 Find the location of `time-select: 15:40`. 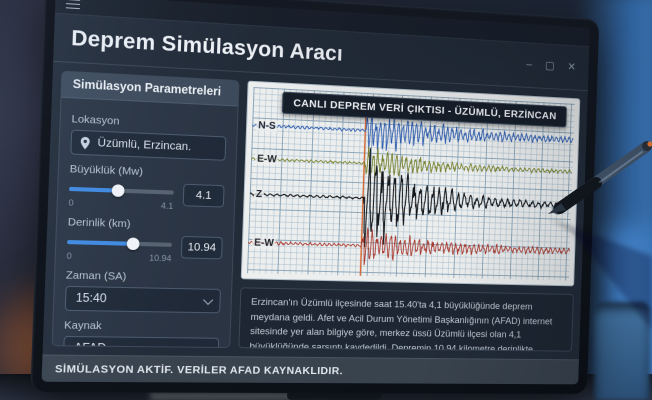

time-select: 15:40 is located at coordinates (142, 299).